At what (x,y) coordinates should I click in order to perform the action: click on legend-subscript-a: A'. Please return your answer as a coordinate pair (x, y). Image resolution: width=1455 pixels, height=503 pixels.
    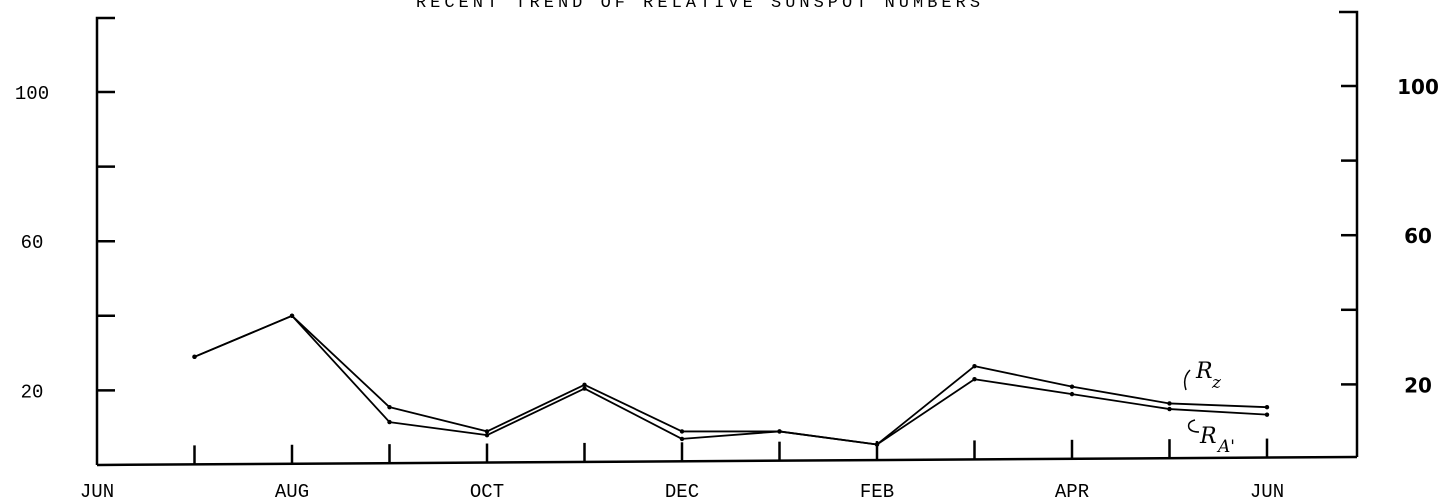
    Looking at the image, I should click on (1225, 447).